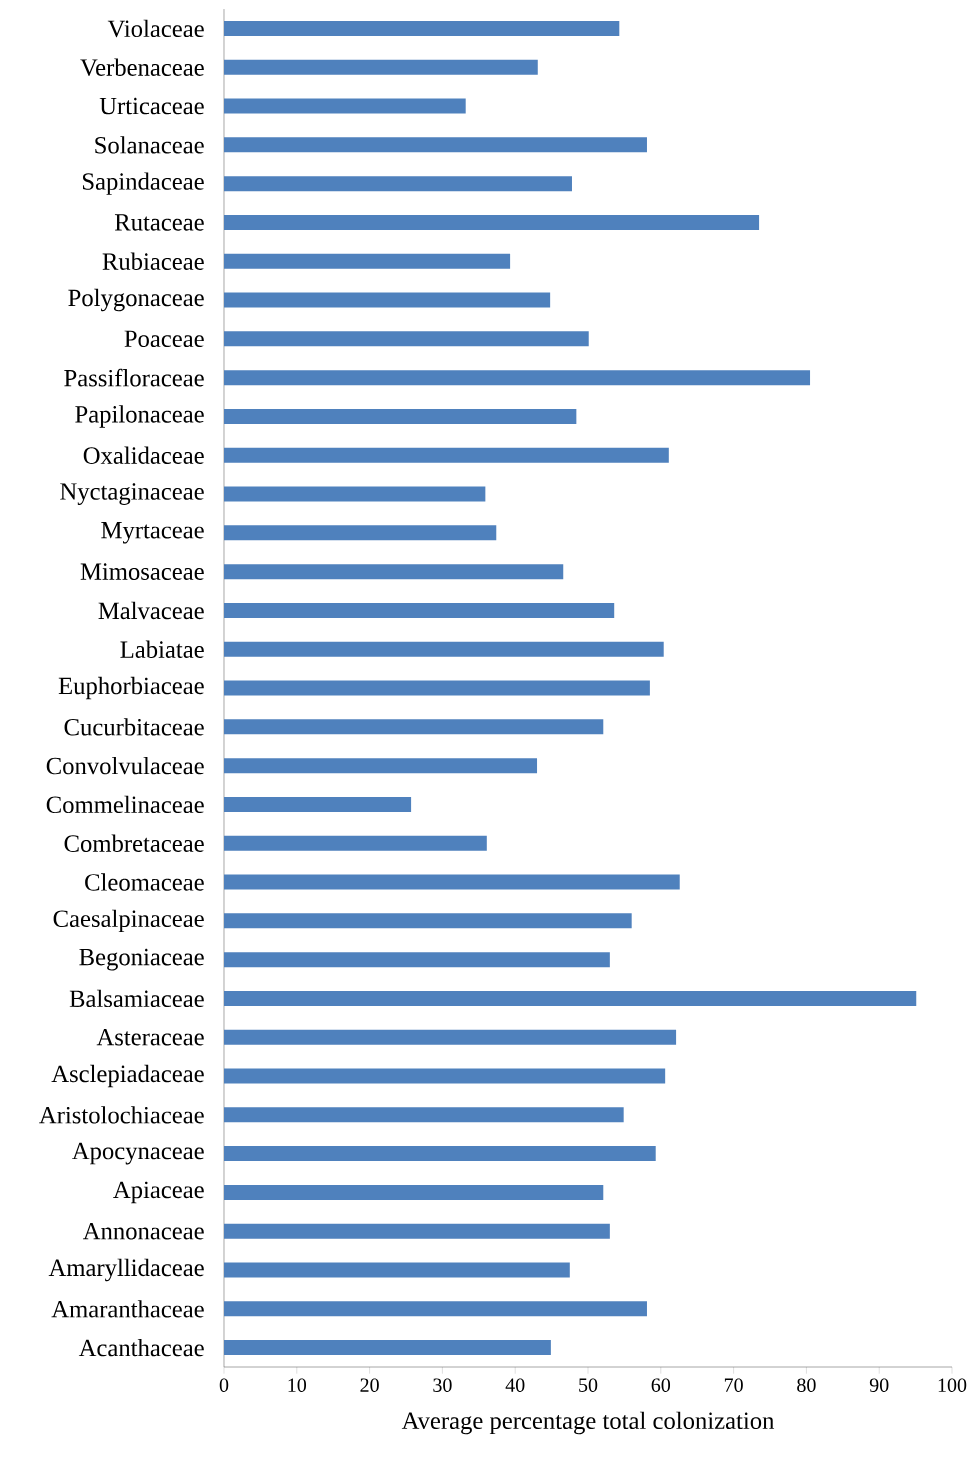  What do you see at coordinates (138, 1153) in the screenshot?
I see `y-tick-label: Apocynaceae` at bounding box center [138, 1153].